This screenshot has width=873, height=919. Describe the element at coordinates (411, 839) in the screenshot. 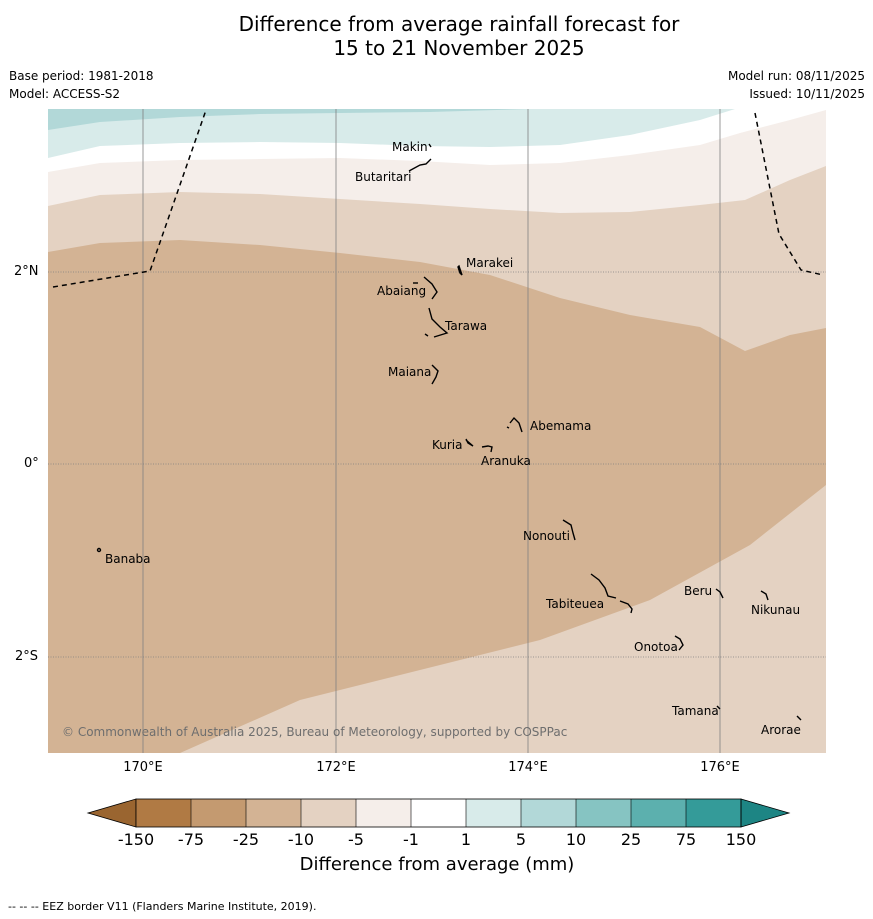

I see `colorbar-tick-label: -1` at that location.